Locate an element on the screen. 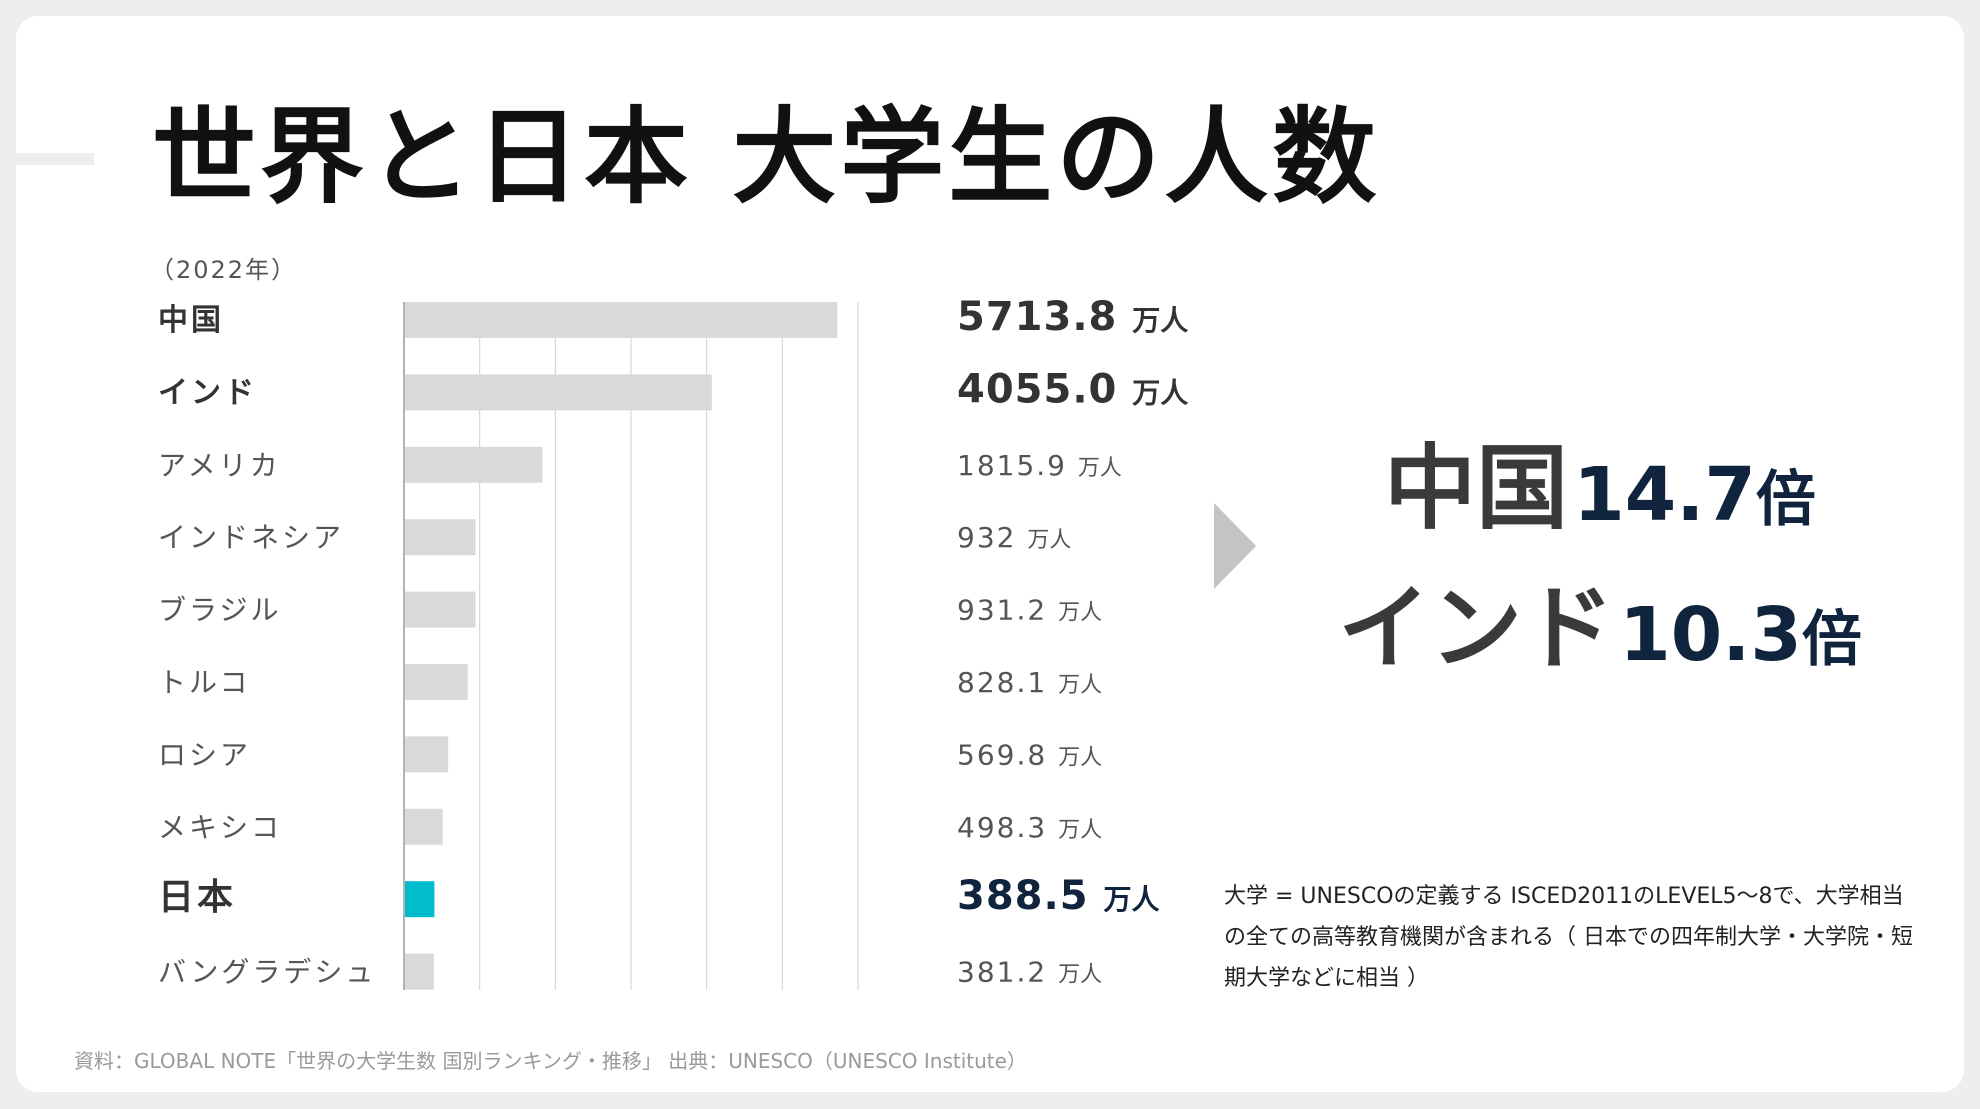 This screenshot has height=1109, width=1980. page-title: 世界と日本 大学生の人数 is located at coordinates (766, 157).